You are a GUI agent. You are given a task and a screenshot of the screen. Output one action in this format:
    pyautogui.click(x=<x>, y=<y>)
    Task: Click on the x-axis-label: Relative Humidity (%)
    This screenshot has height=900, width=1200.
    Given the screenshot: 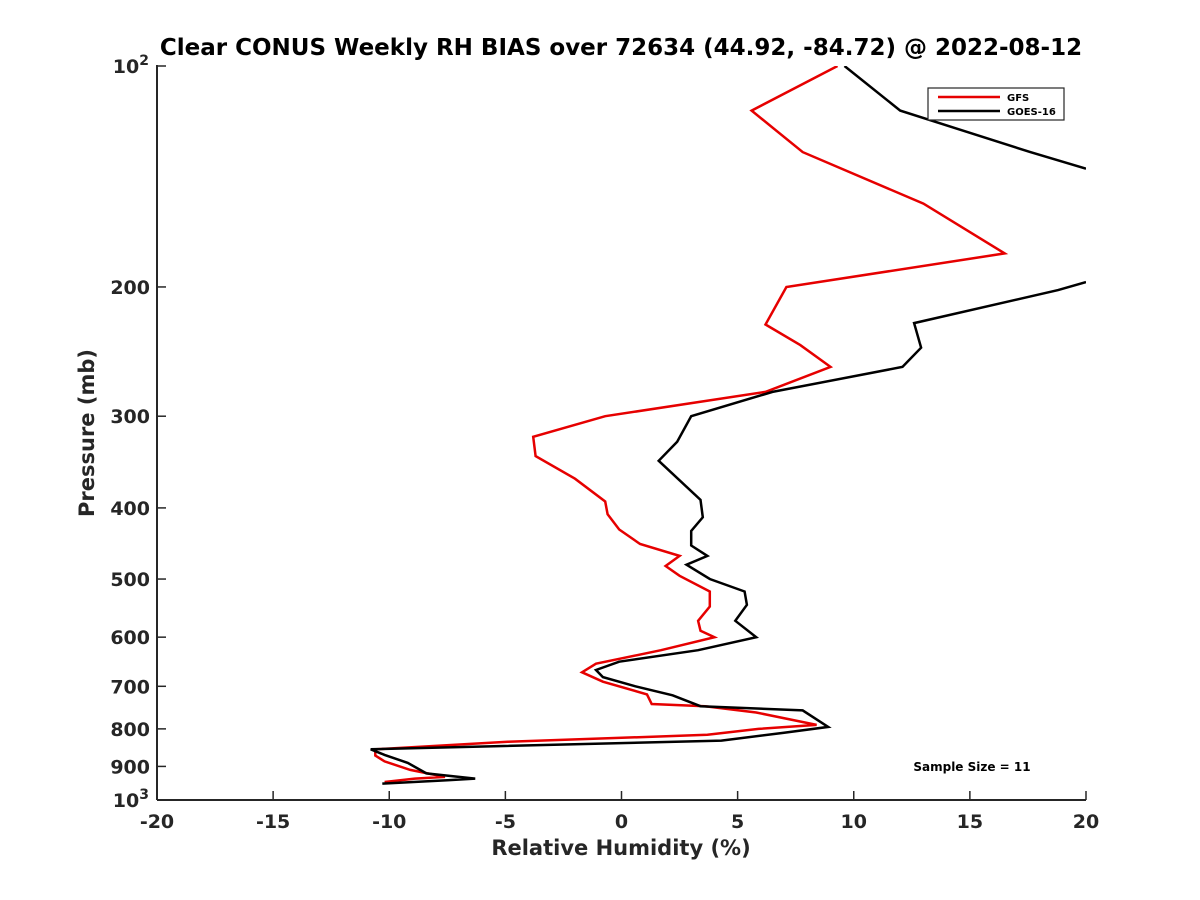 What is the action you would take?
    pyautogui.click(x=620, y=848)
    